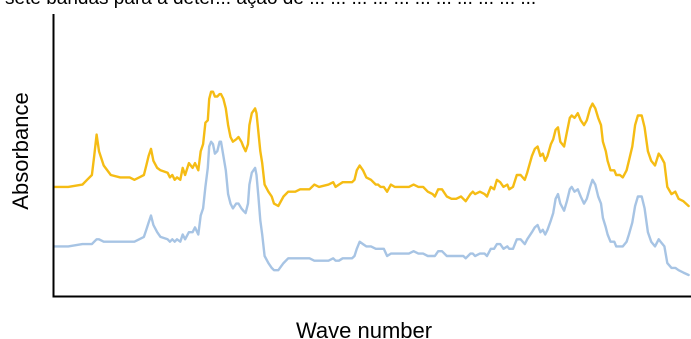  What do you see at coordinates (20, 150) in the screenshot?
I see `y-axis-label: Absorbance` at bounding box center [20, 150].